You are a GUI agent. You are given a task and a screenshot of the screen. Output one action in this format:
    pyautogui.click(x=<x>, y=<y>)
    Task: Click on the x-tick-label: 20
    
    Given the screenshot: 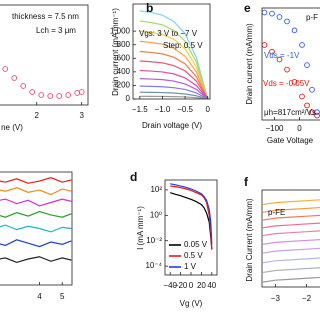 What is the action you would take?
    pyautogui.click(x=201, y=285)
    